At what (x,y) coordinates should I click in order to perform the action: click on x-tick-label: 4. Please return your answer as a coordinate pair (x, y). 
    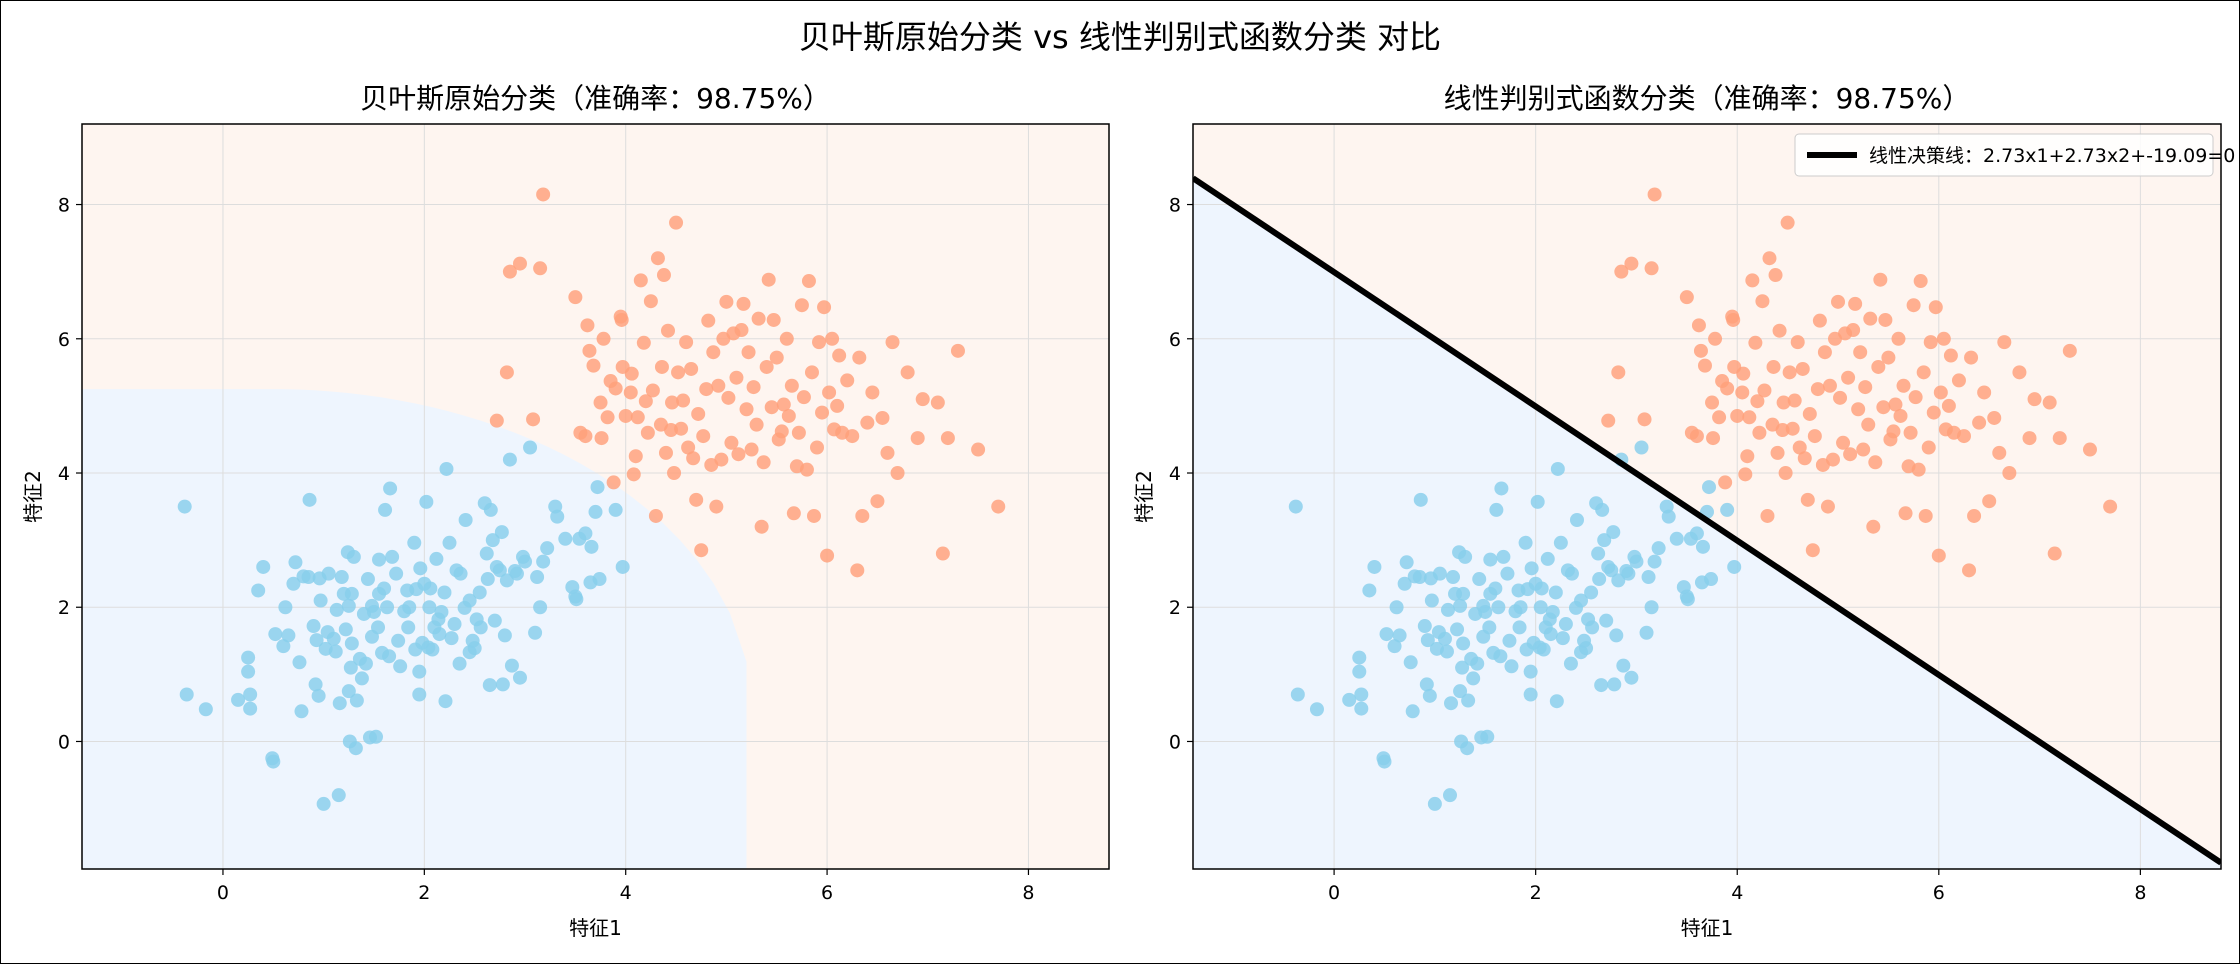
    Looking at the image, I should click on (1737, 893).